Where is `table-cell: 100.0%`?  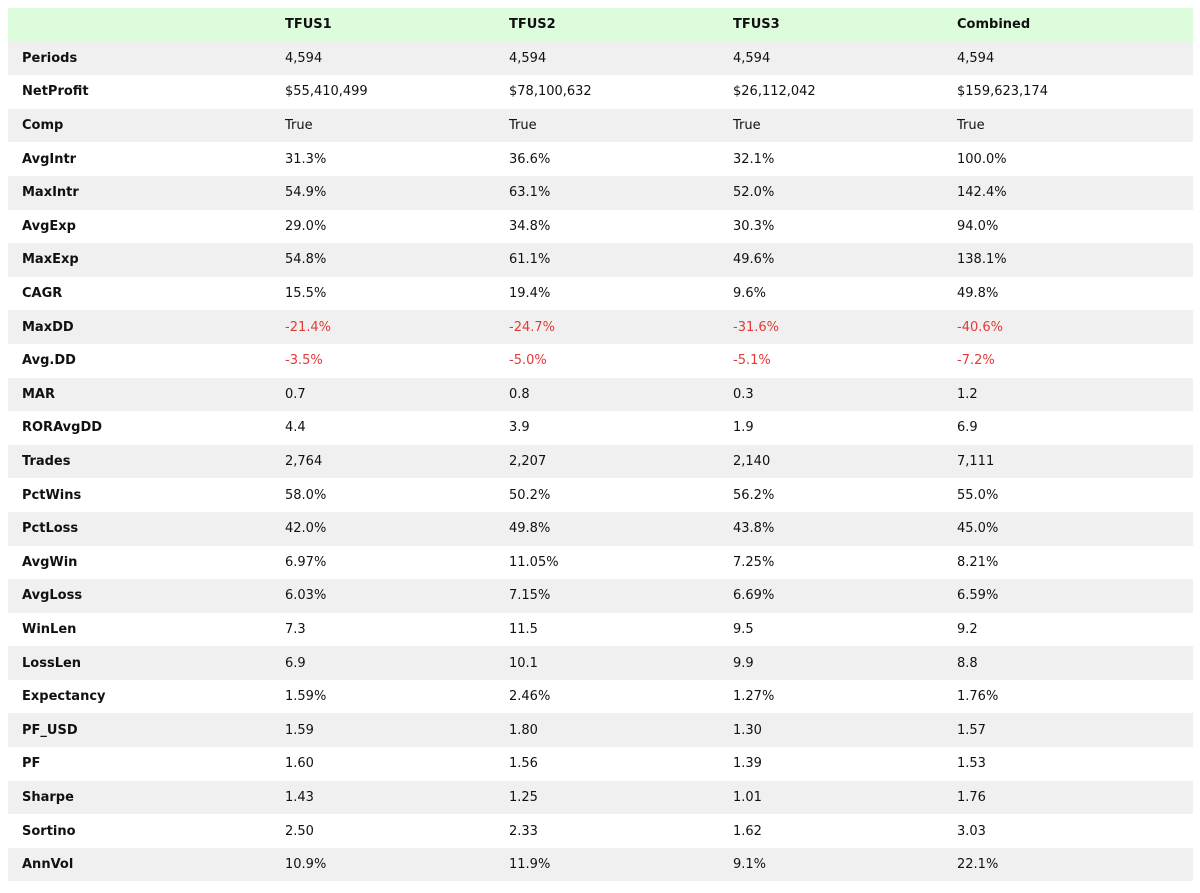
table-cell: 100.0% is located at coordinates (982, 159).